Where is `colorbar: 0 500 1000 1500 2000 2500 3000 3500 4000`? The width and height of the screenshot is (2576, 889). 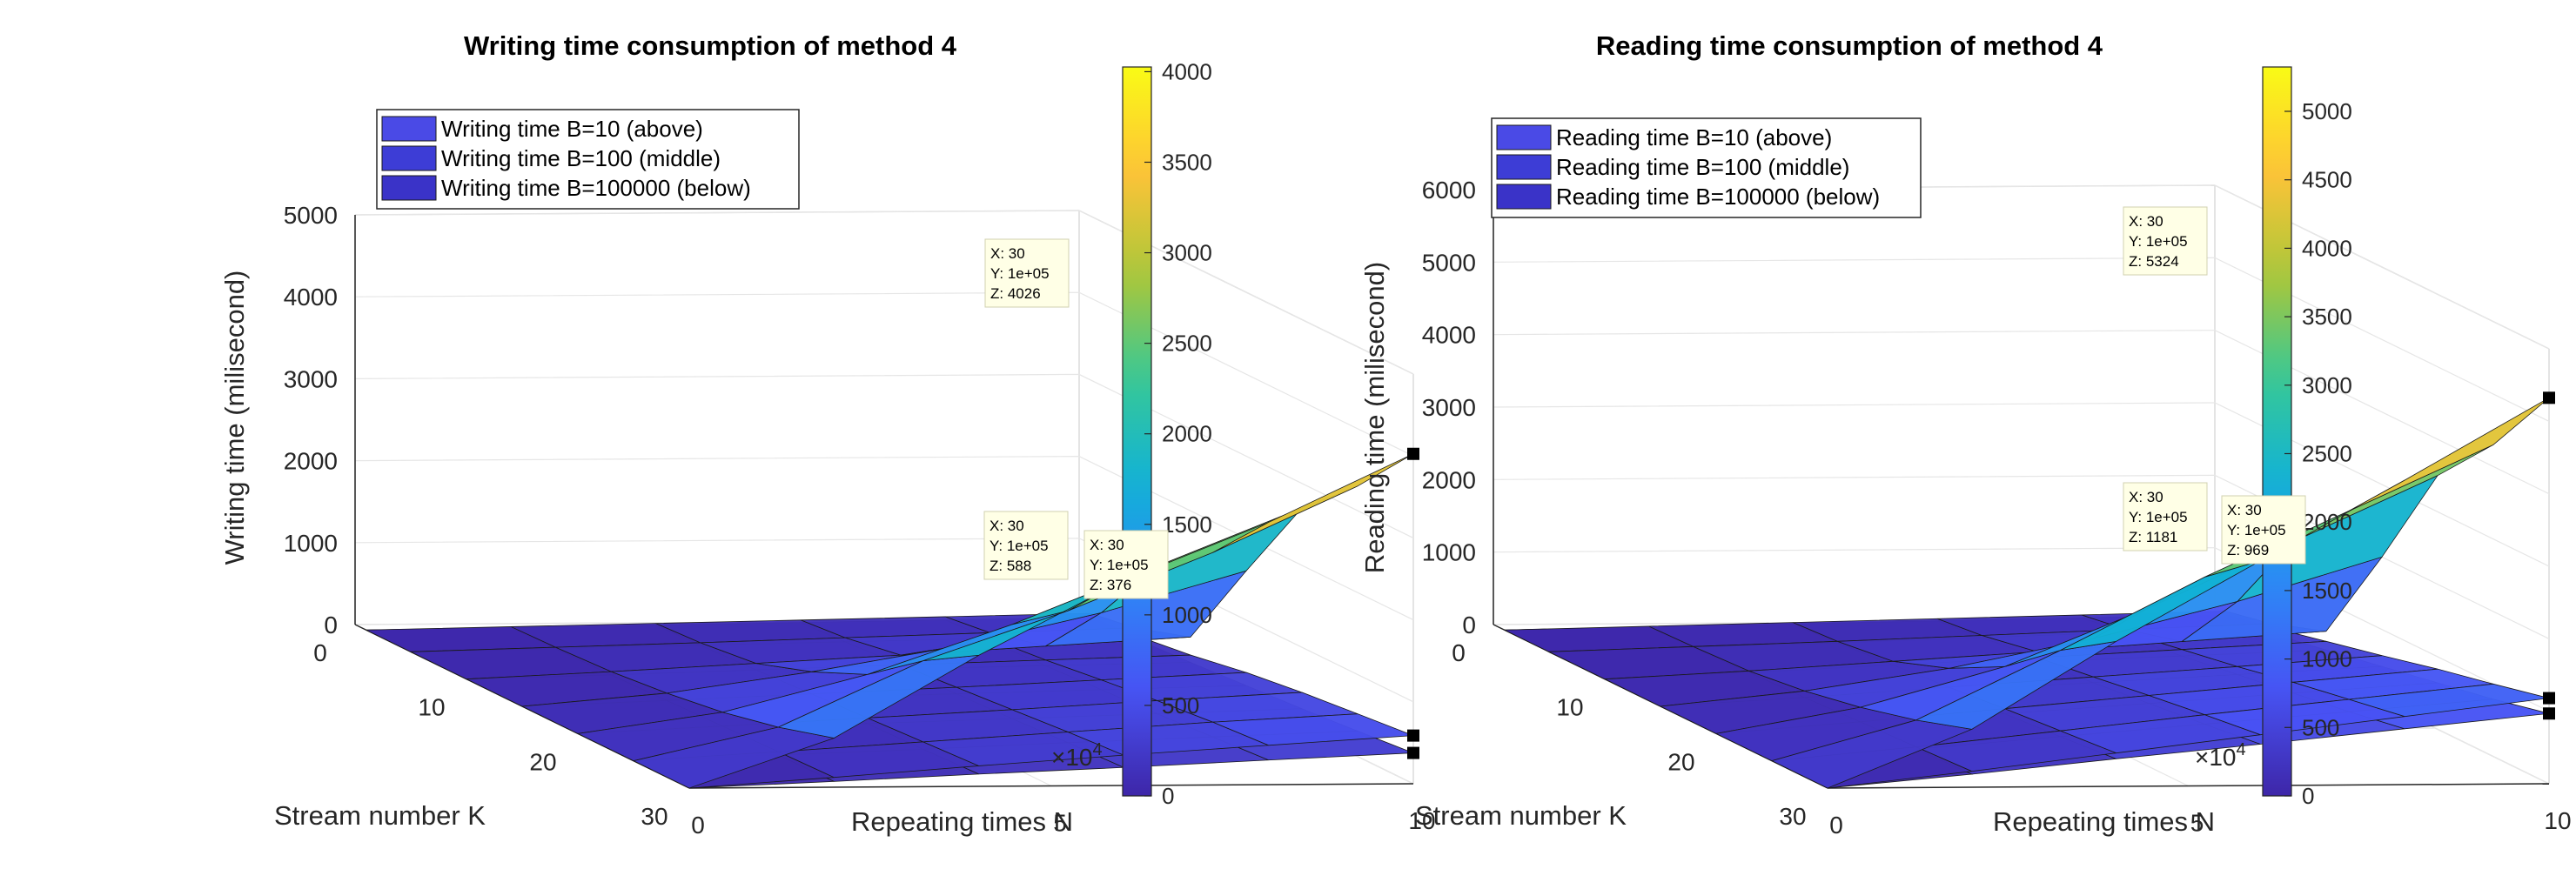 colorbar: 0 500 1000 1500 2000 2500 3000 3500 4000 is located at coordinates (1167, 433).